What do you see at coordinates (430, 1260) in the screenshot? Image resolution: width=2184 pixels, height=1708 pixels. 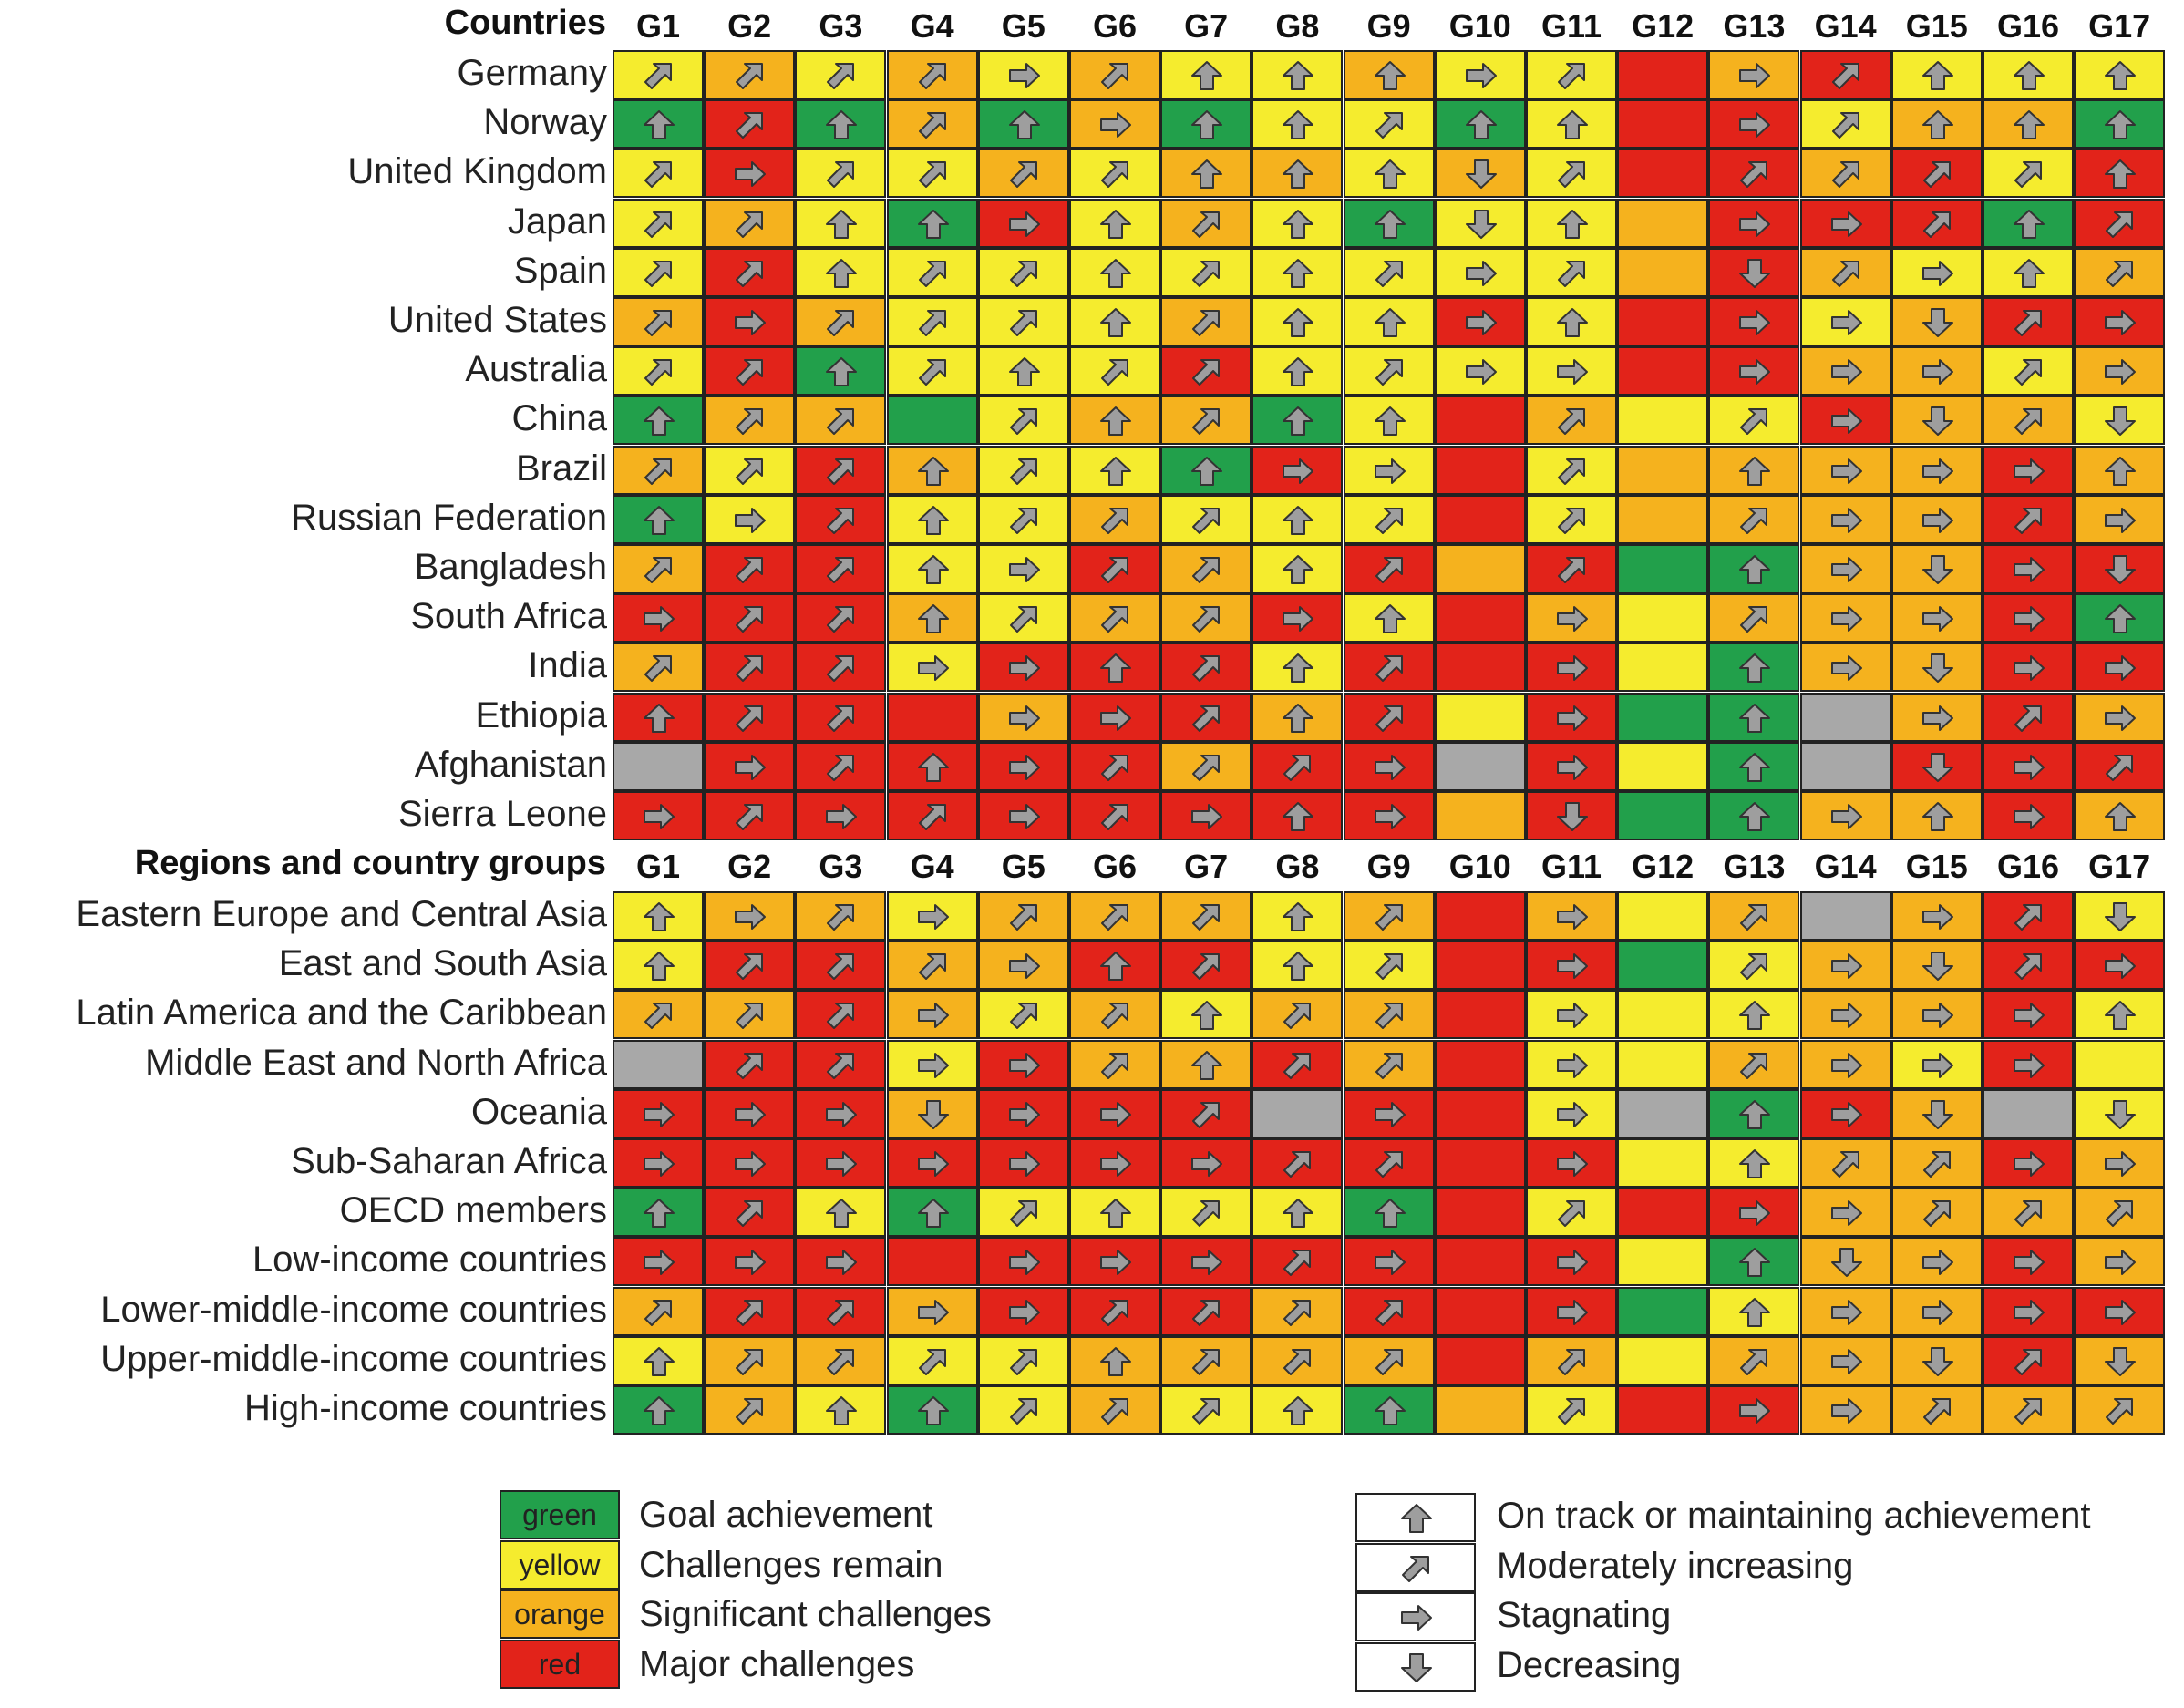 I see `row-label: Low-income countries` at bounding box center [430, 1260].